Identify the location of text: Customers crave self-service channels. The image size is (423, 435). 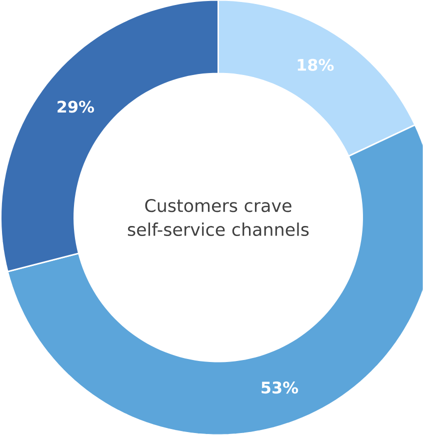
(218, 217).